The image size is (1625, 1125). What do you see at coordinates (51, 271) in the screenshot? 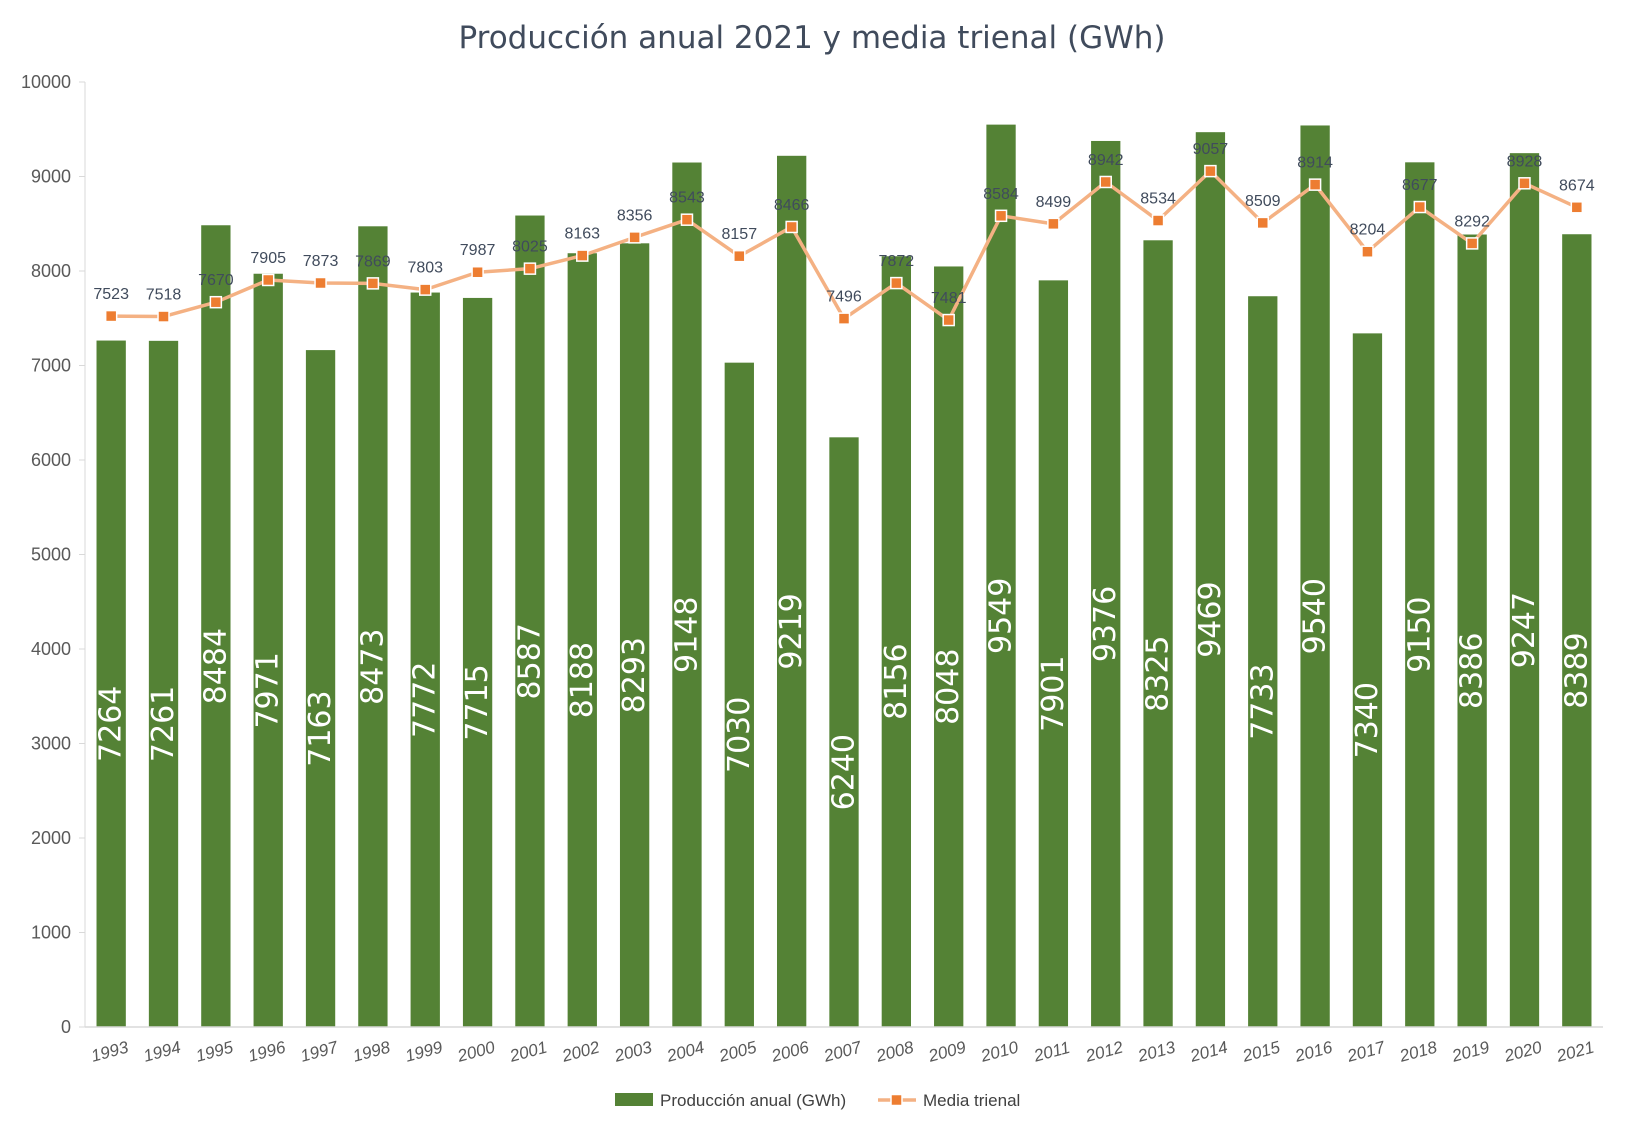
I see `y-tick-label: 8000` at bounding box center [51, 271].